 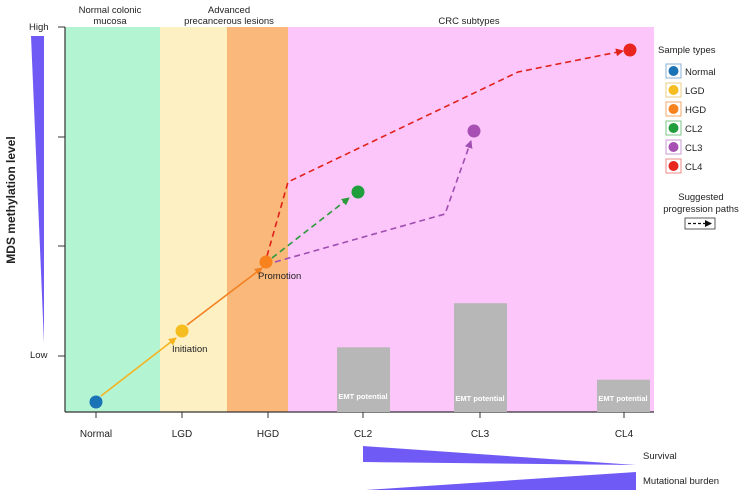 What do you see at coordinates (96, 434) in the screenshot?
I see `x-tick-label-normal: Normal` at bounding box center [96, 434].